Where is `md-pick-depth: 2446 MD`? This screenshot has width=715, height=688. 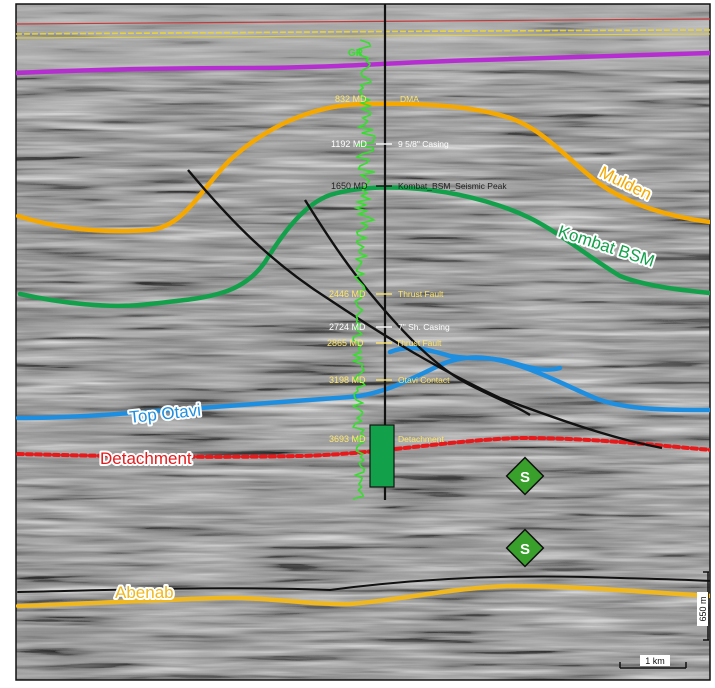 md-pick-depth: 2446 MD is located at coordinates (347, 294).